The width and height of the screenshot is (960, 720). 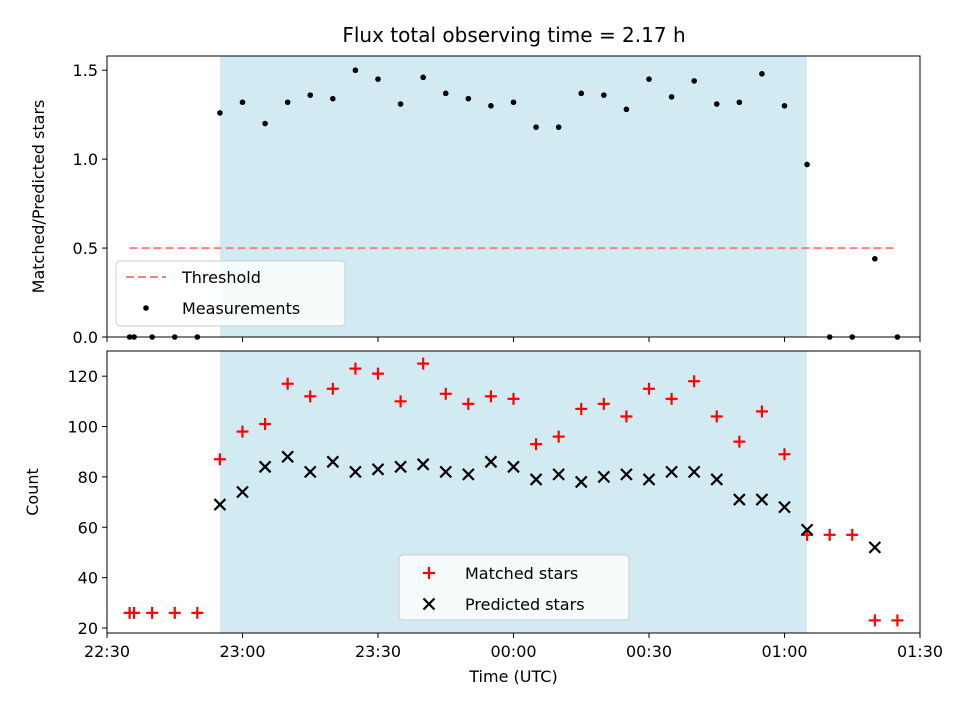 I want to click on chart-title: Flux total observing time = 2.17 h, so click(x=513, y=35).